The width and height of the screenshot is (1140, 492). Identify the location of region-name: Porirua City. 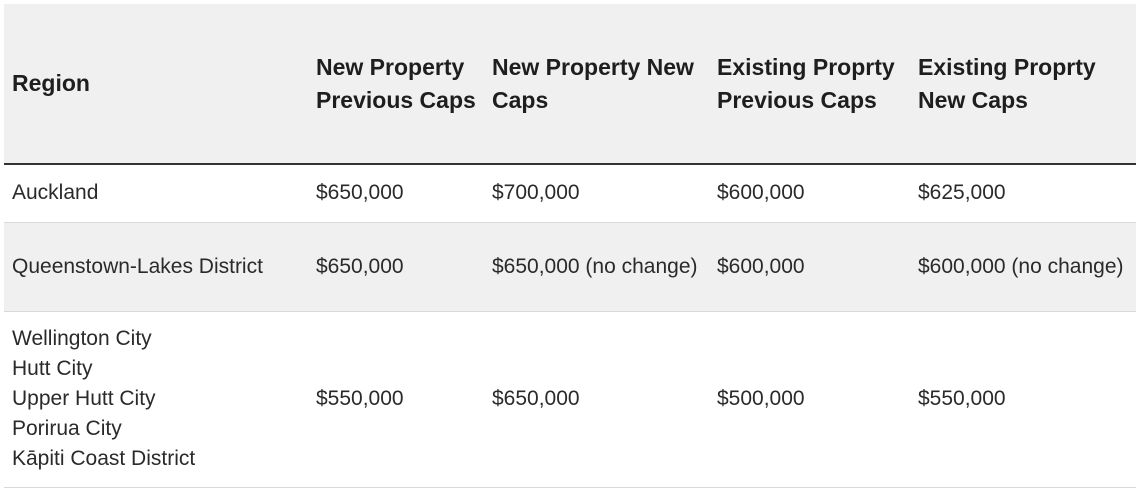
(67, 428).